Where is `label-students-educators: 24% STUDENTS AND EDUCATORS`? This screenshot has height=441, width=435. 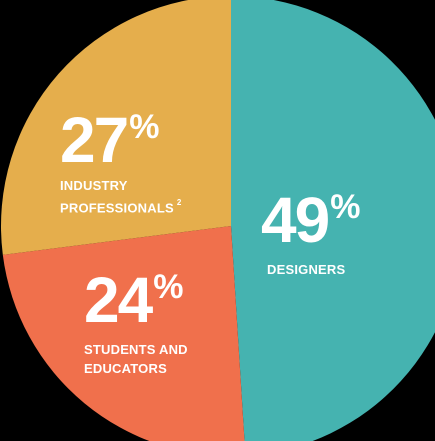
label-students-educators: 24% STUDENTS AND EDUCATORS is located at coordinates (149, 323).